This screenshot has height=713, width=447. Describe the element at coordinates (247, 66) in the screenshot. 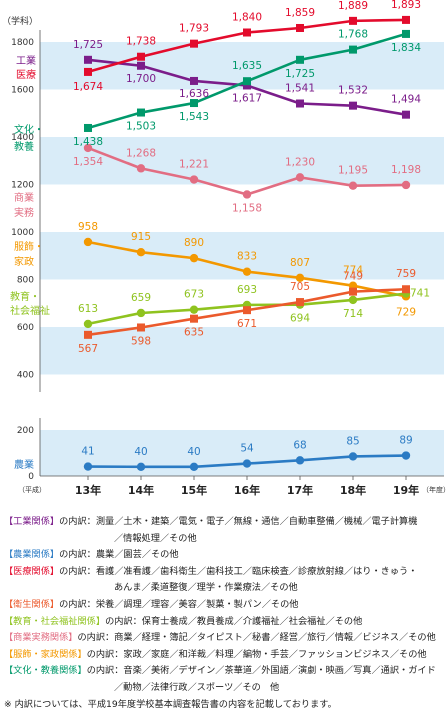

I see `data-label-2-3: 1,635` at that location.